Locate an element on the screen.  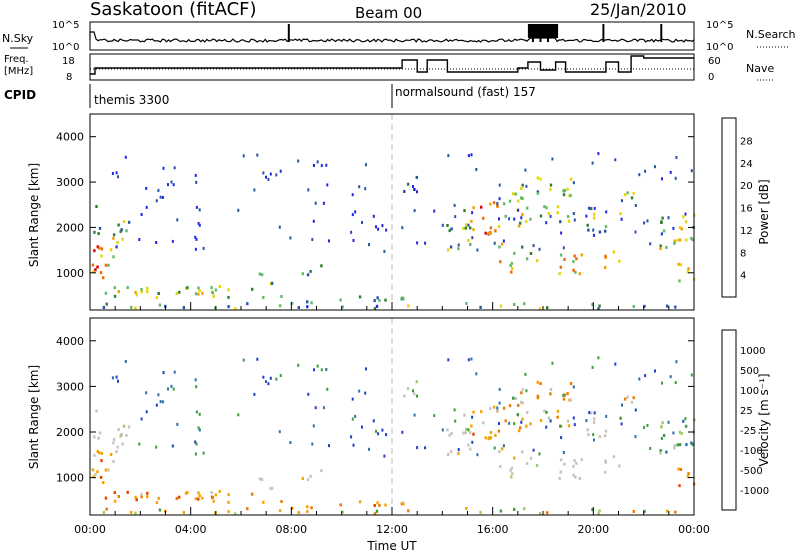
ytick-label: 3000 is located at coordinates (70, 386).